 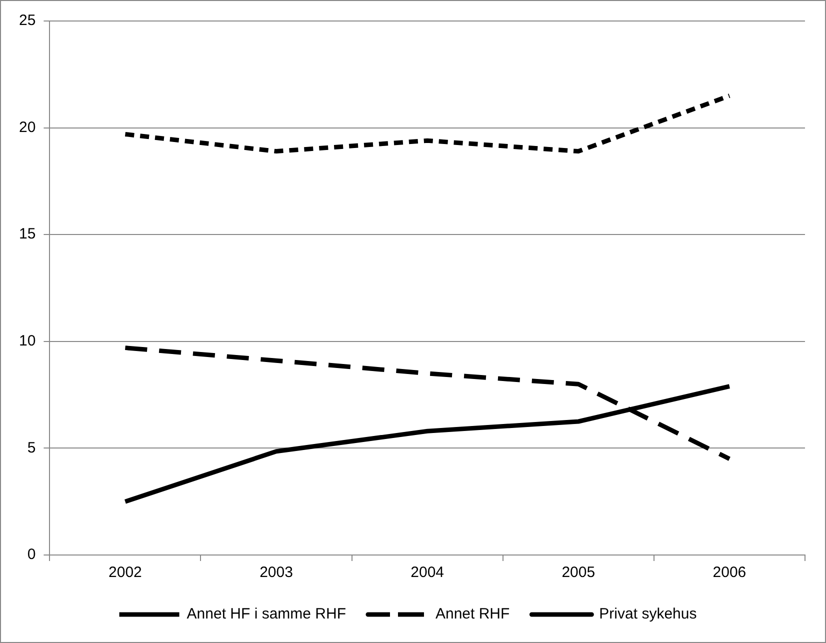 What do you see at coordinates (27, 21) in the screenshot?
I see `y-tick-label: 25` at bounding box center [27, 21].